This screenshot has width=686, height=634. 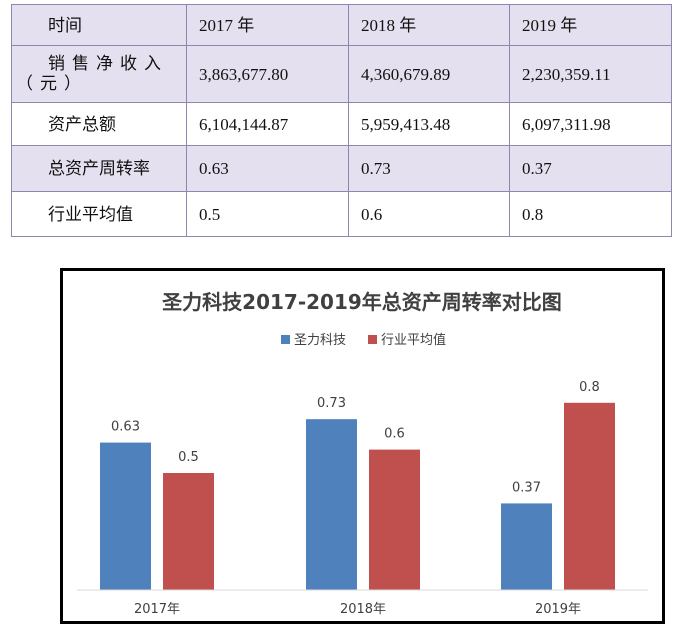 What do you see at coordinates (99, 168) in the screenshot?
I see `row-label-turnover: 总资产周转率` at bounding box center [99, 168].